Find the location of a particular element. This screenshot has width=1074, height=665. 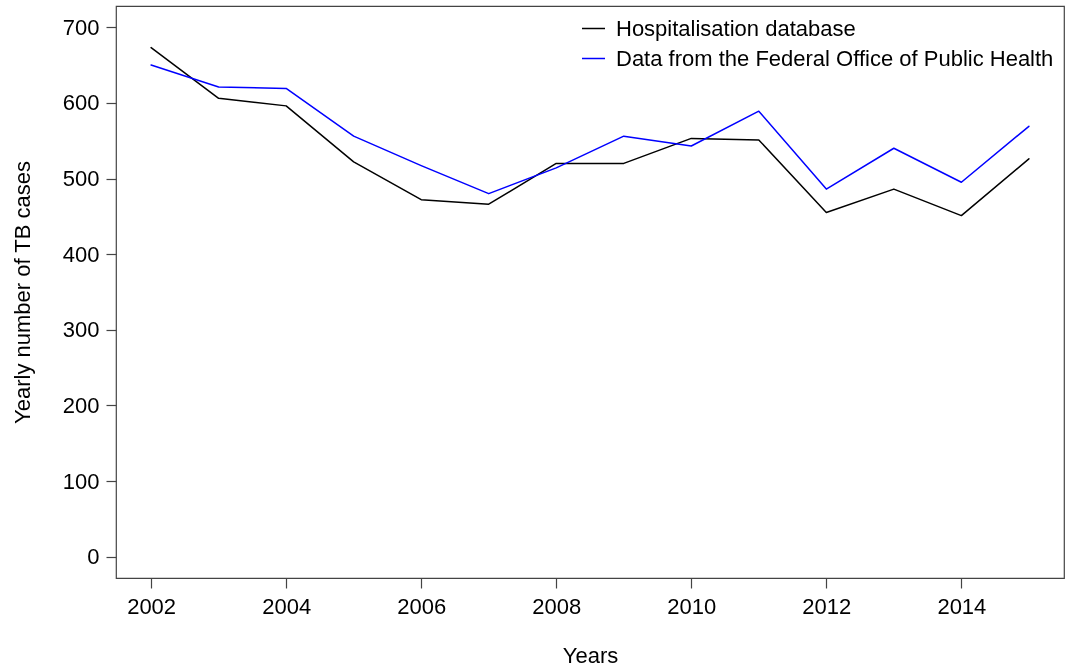

y-tick-label: 100 is located at coordinates (81, 481).